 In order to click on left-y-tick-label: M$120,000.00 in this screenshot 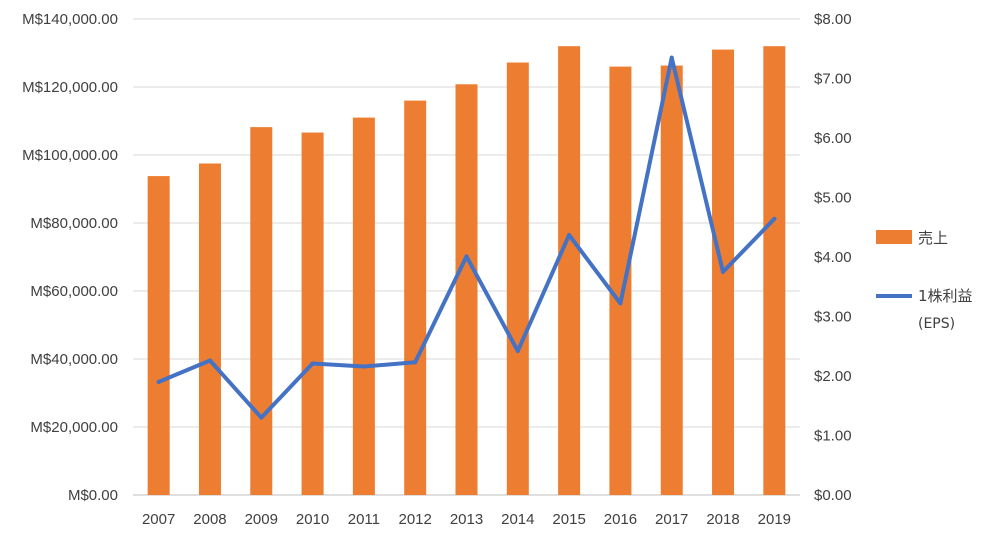, I will do `click(70, 87)`.